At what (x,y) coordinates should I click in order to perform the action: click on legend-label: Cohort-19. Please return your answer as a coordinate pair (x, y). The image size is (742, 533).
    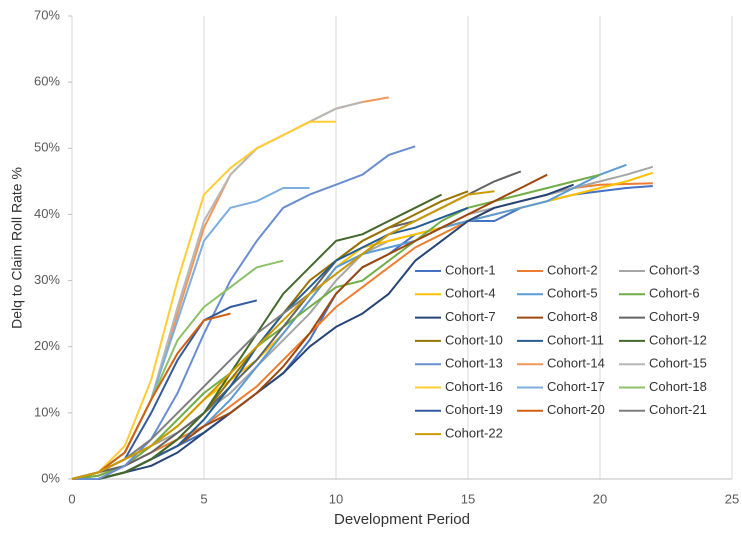
    Looking at the image, I should click on (474, 409).